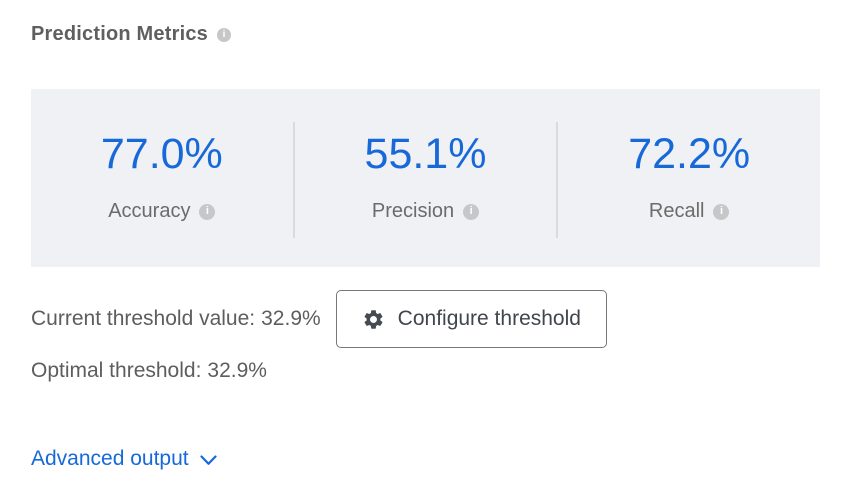  What do you see at coordinates (208, 460) in the screenshot?
I see `chevron-down-icon` at bounding box center [208, 460].